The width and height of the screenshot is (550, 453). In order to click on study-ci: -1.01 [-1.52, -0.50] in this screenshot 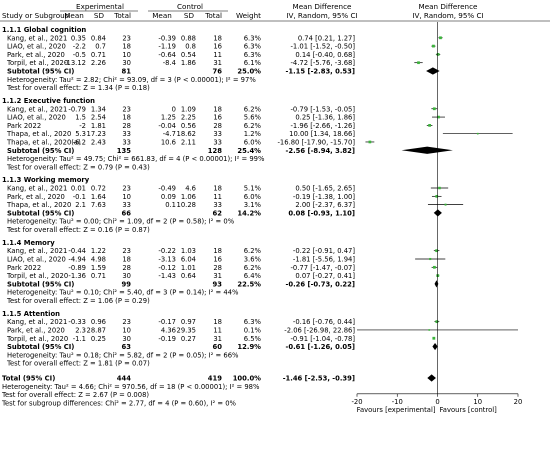, I will do `click(322, 47)`.